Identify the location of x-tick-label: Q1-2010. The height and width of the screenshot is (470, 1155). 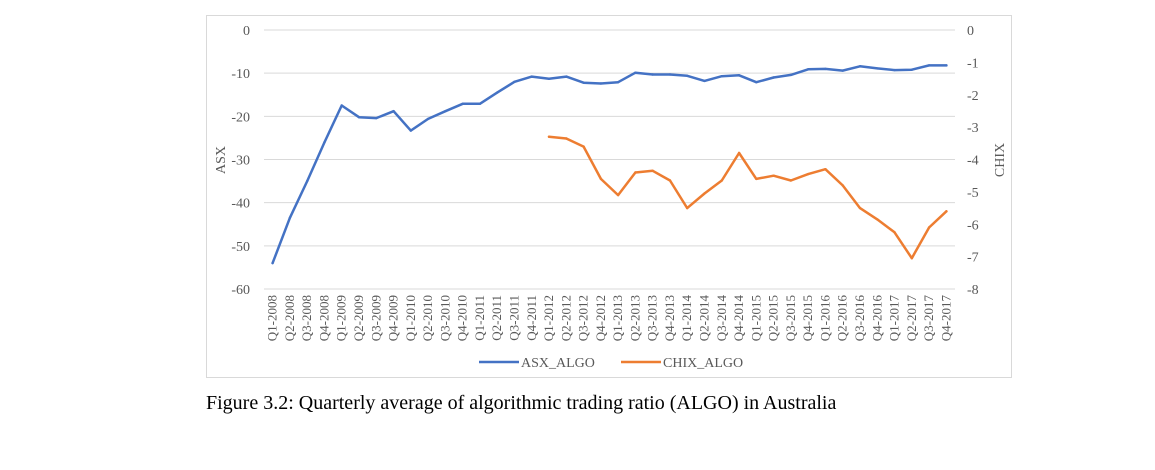
(410, 318).